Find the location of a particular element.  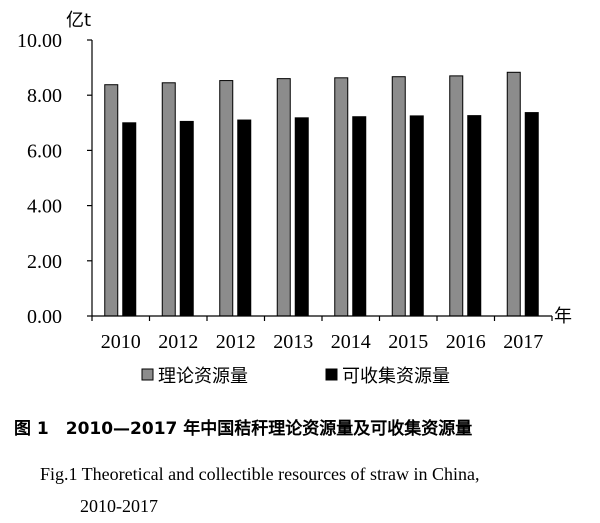

y-tick-label: 2.00 is located at coordinates (44, 262).